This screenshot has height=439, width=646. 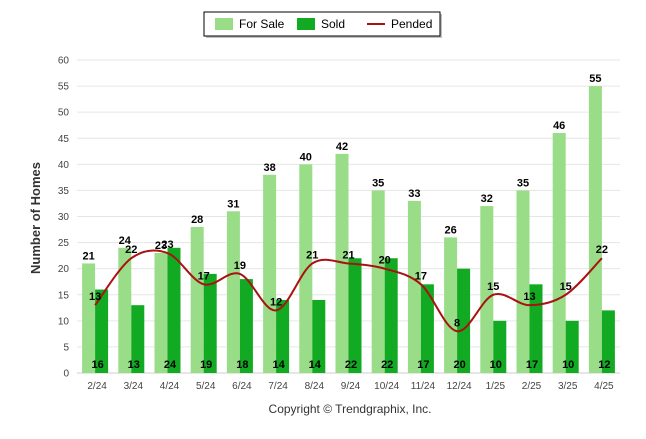 I want to click on y-tick-label: 50, so click(x=64, y=113).